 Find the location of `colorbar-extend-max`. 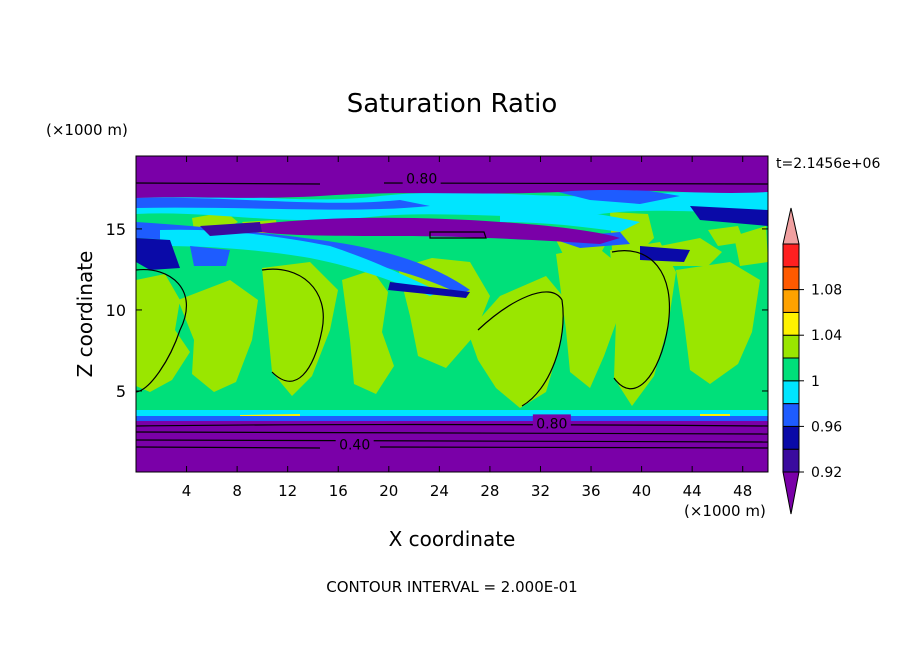

colorbar-extend-max is located at coordinates (791, 226).